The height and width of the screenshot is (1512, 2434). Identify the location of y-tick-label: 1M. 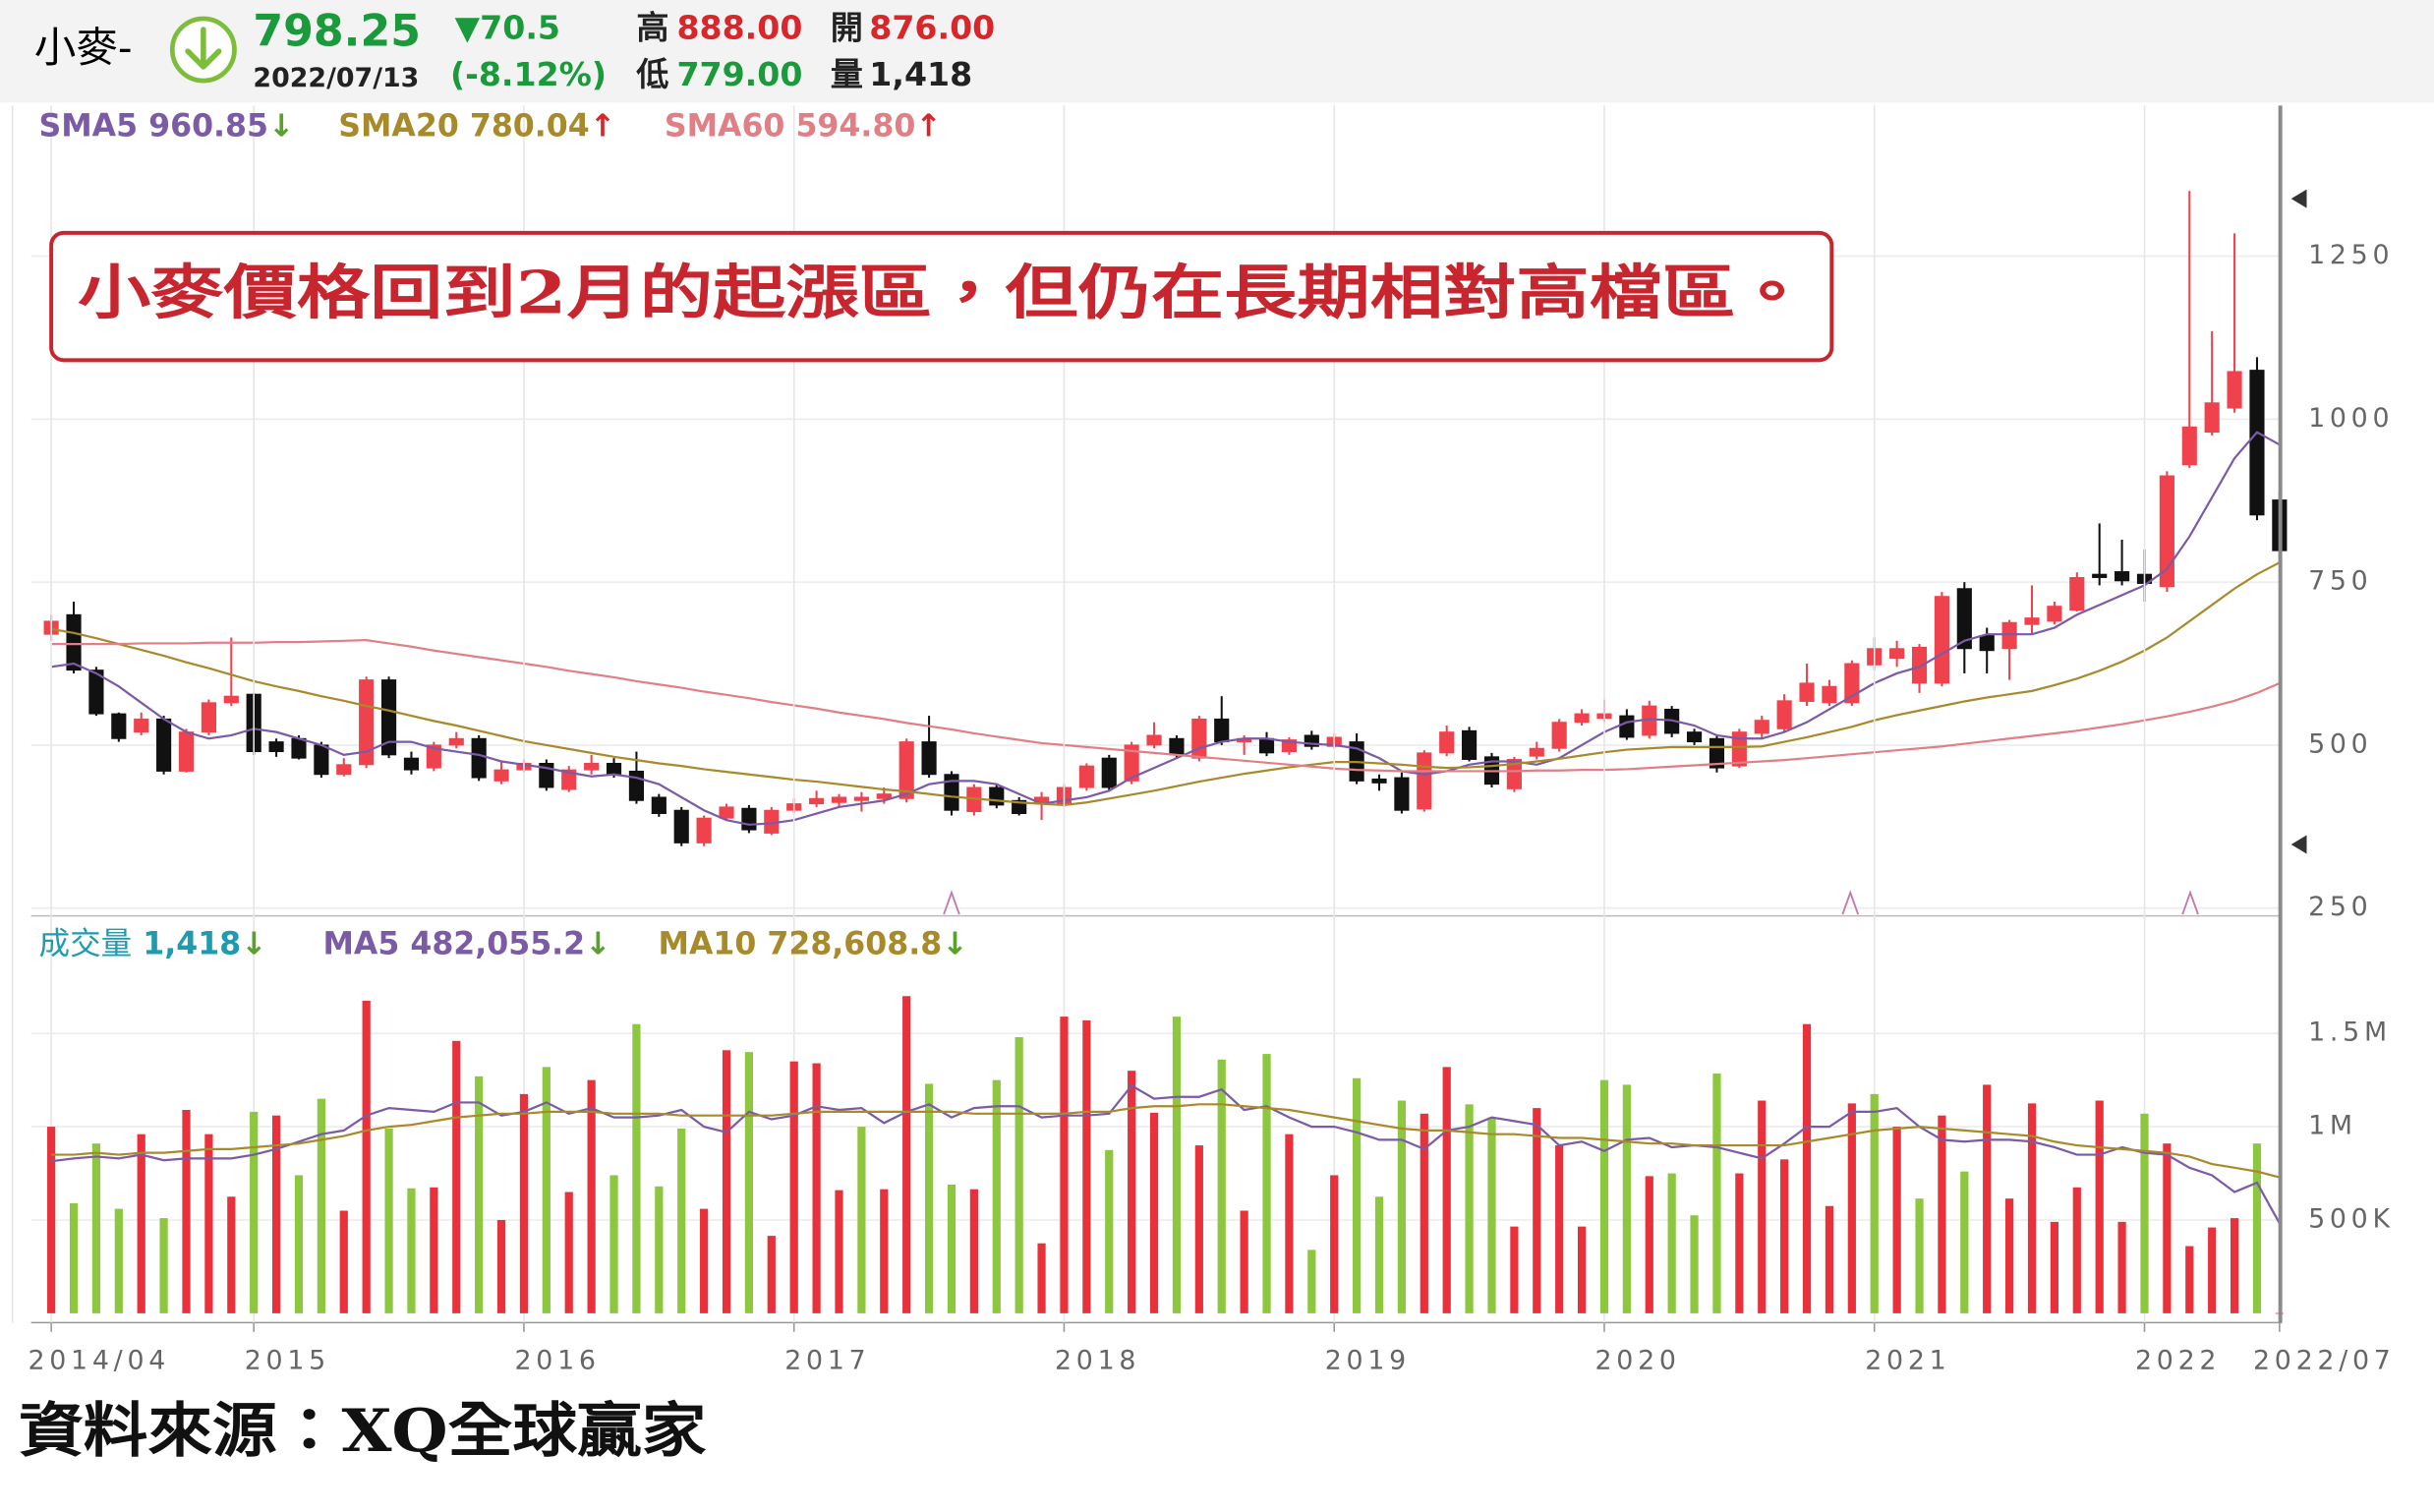
(2332, 1126).